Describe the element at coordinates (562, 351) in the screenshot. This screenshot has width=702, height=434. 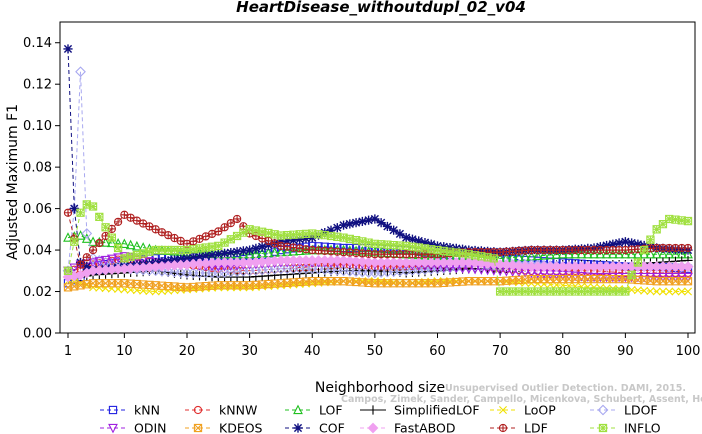
I see `x-tick-label: 80` at that location.